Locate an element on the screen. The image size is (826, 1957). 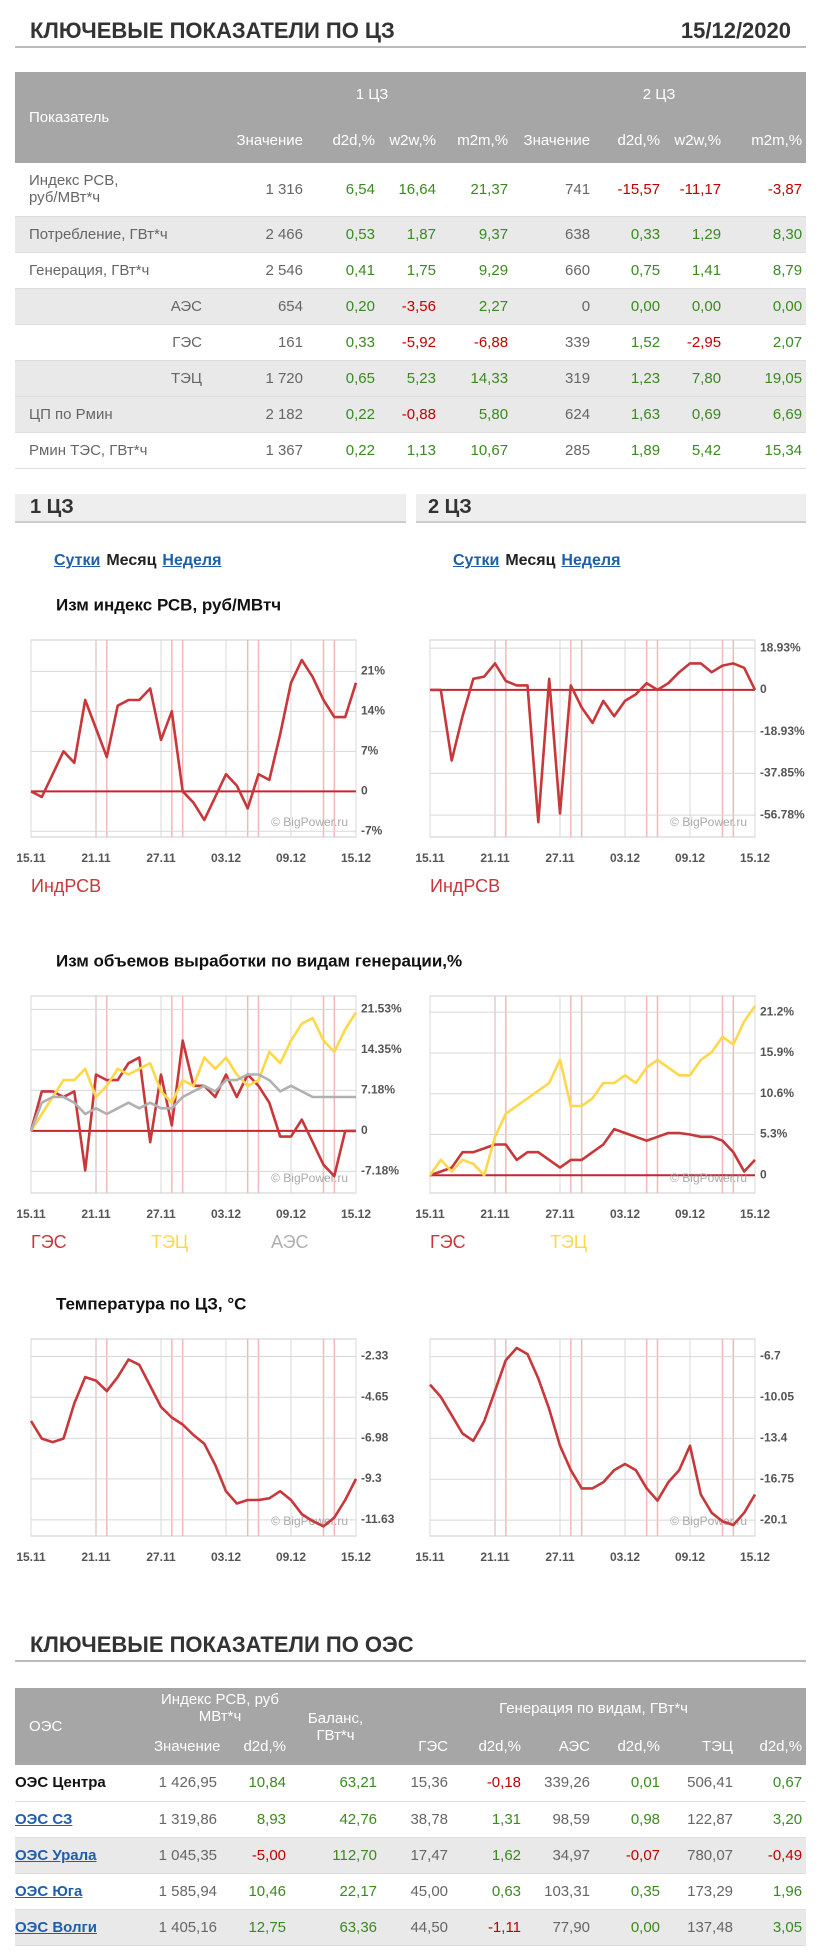
y-tick-label: 5.3% is located at coordinates (774, 1134).